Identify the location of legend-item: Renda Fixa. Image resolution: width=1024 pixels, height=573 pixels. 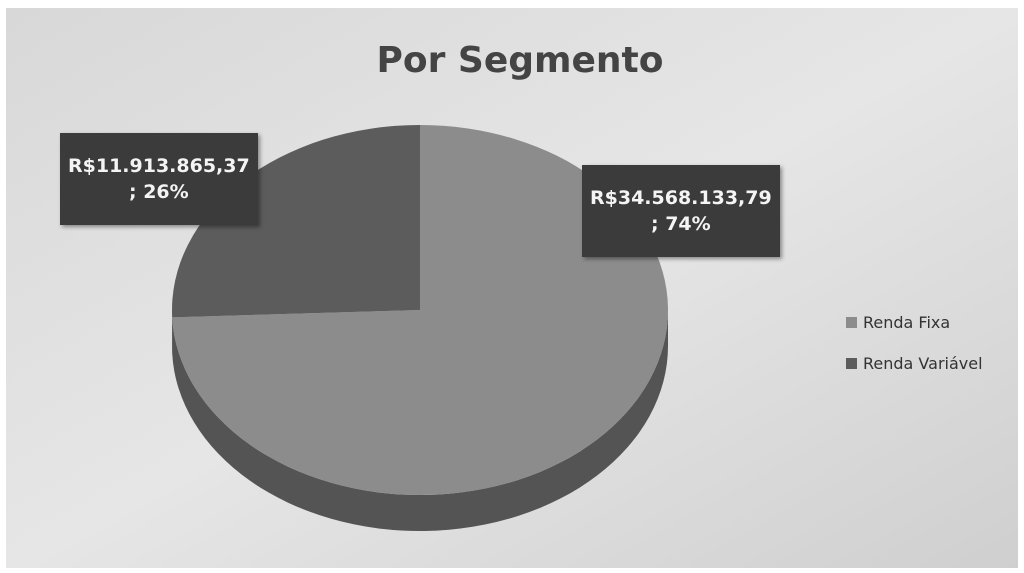
(914, 322).